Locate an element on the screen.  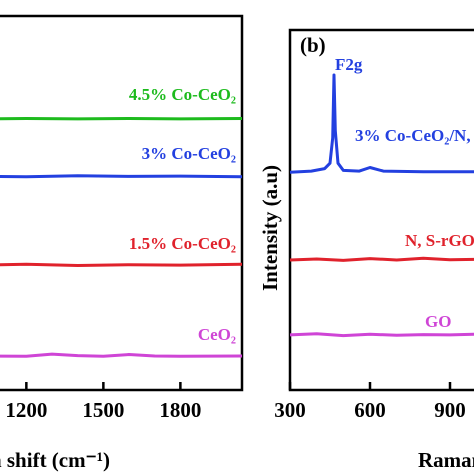
series-label: 3% Co-CeO₂ is located at coordinates (189, 153).